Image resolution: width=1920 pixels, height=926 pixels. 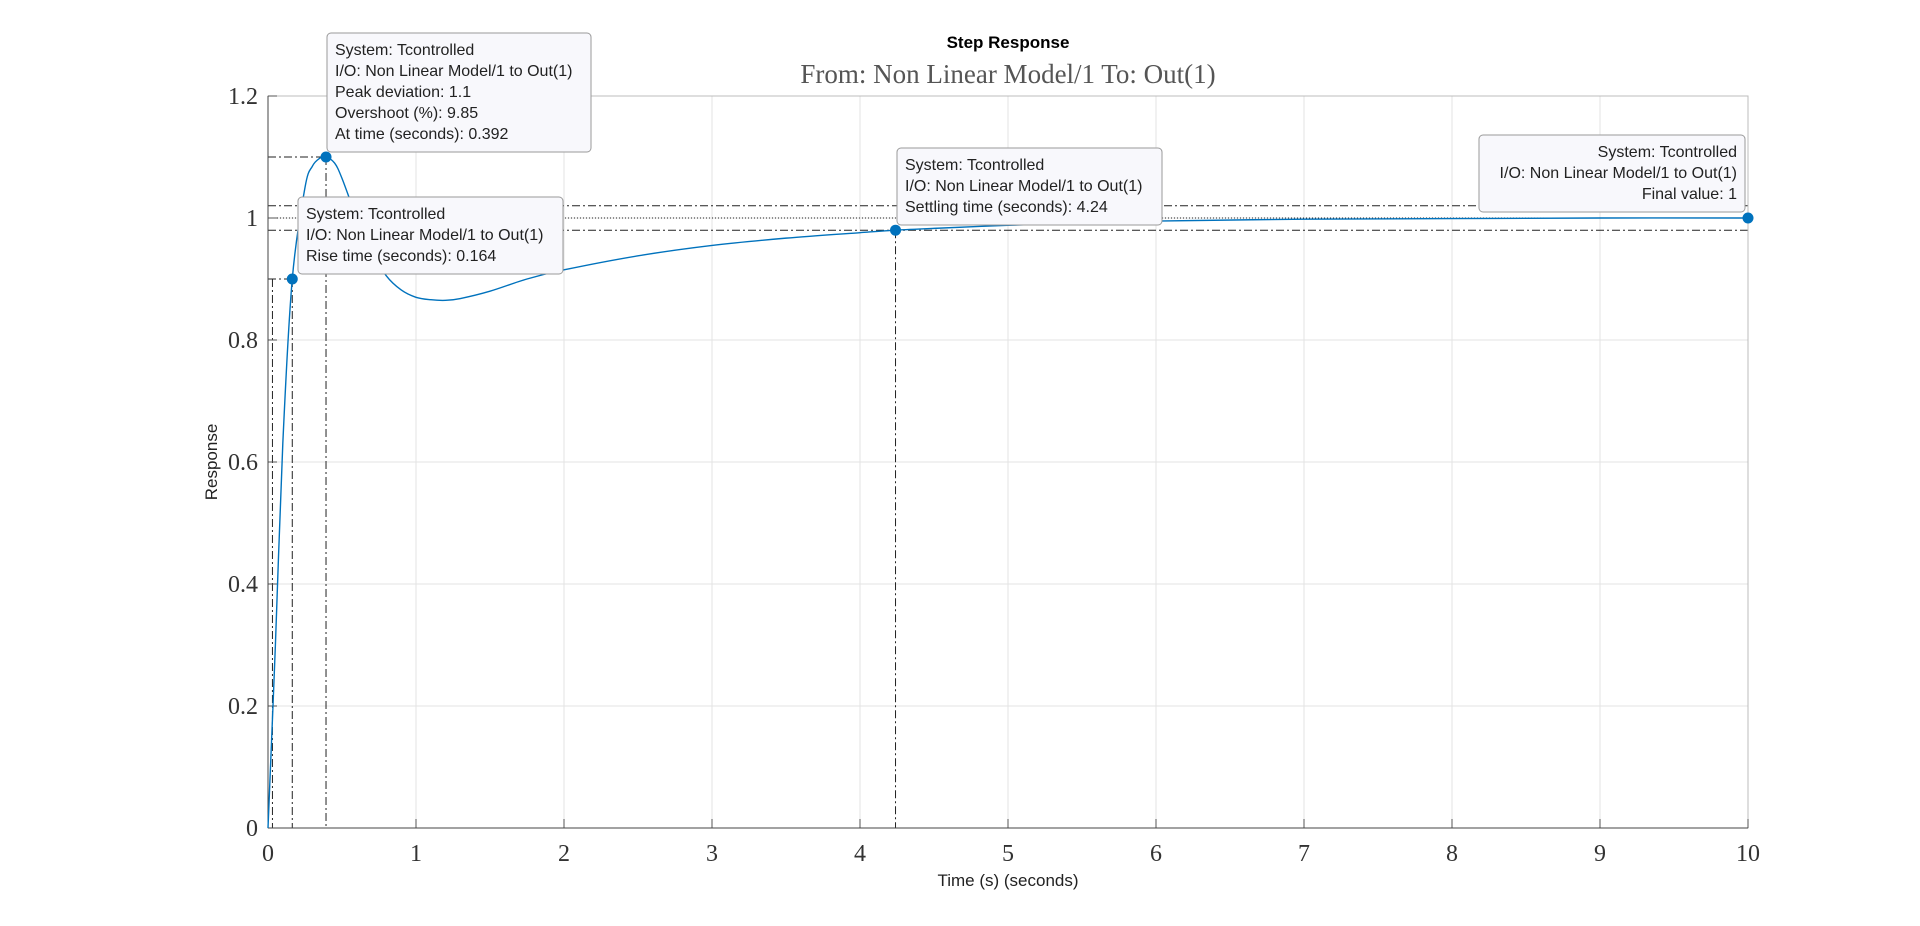 What do you see at coordinates (860, 854) in the screenshot?
I see `x-tick-label: 4` at bounding box center [860, 854].